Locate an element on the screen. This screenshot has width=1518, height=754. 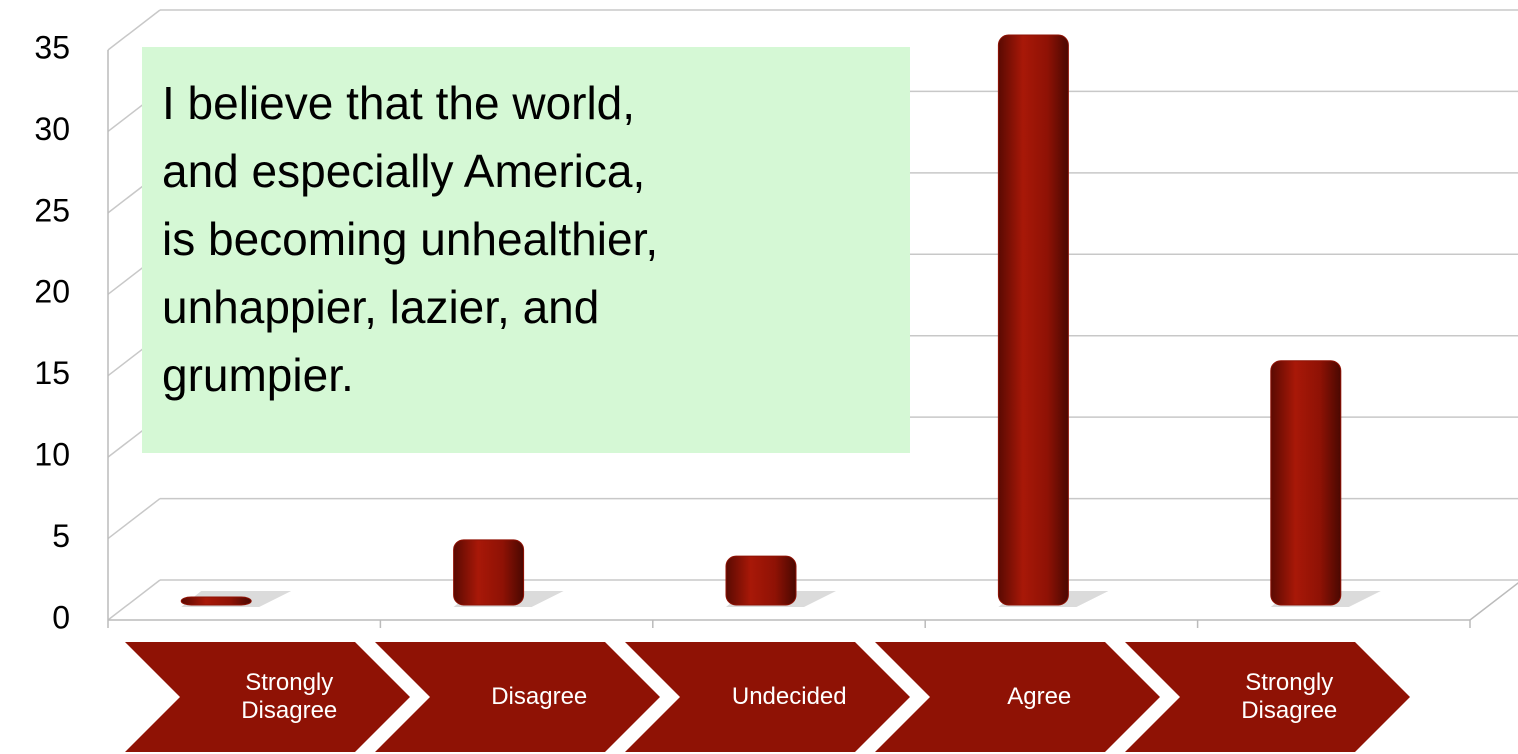
x-tick-label: Disagree is located at coordinates (539, 696).